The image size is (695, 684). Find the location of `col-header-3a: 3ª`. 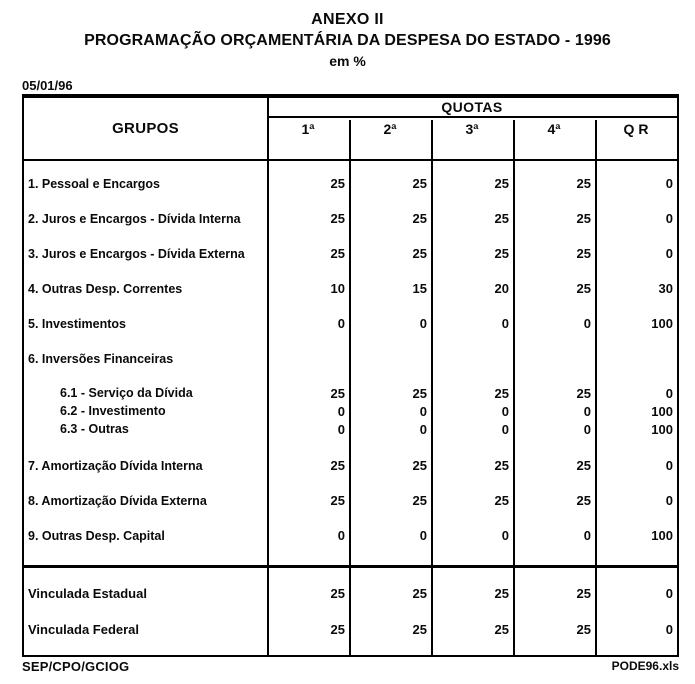

col-header-3a: 3ª is located at coordinates (472, 129).